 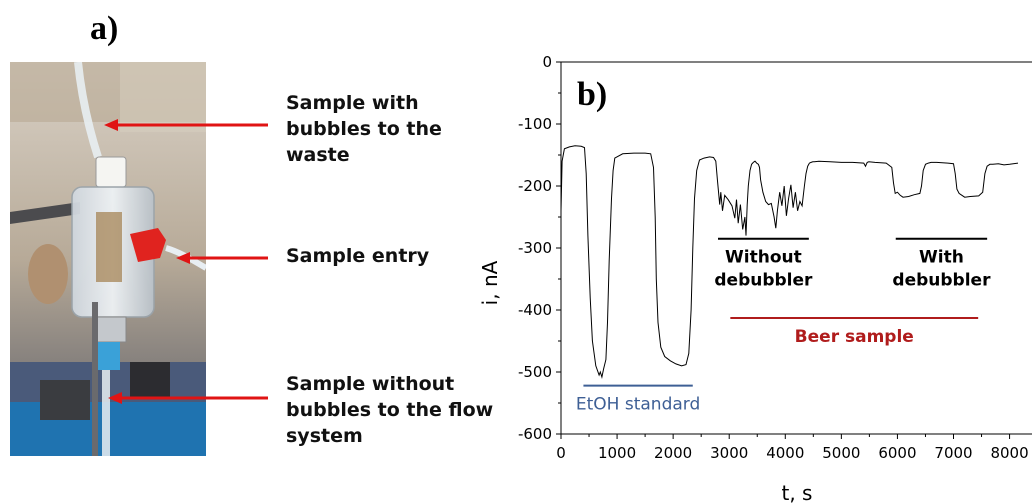 What do you see at coordinates (638, 405) in the screenshot?
I see `annotation-label: EtOH standard` at bounding box center [638, 405].